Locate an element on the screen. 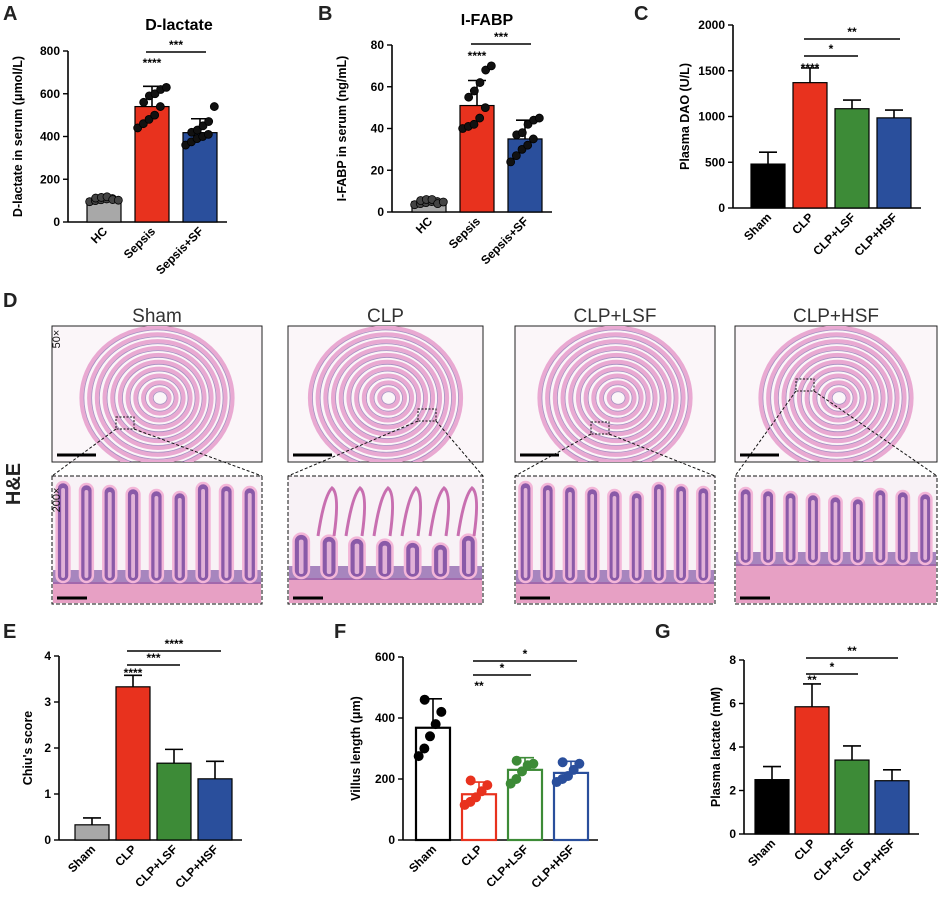 The width and height of the screenshot is (941, 902). swiss-roll-clp is located at coordinates (385, 394).